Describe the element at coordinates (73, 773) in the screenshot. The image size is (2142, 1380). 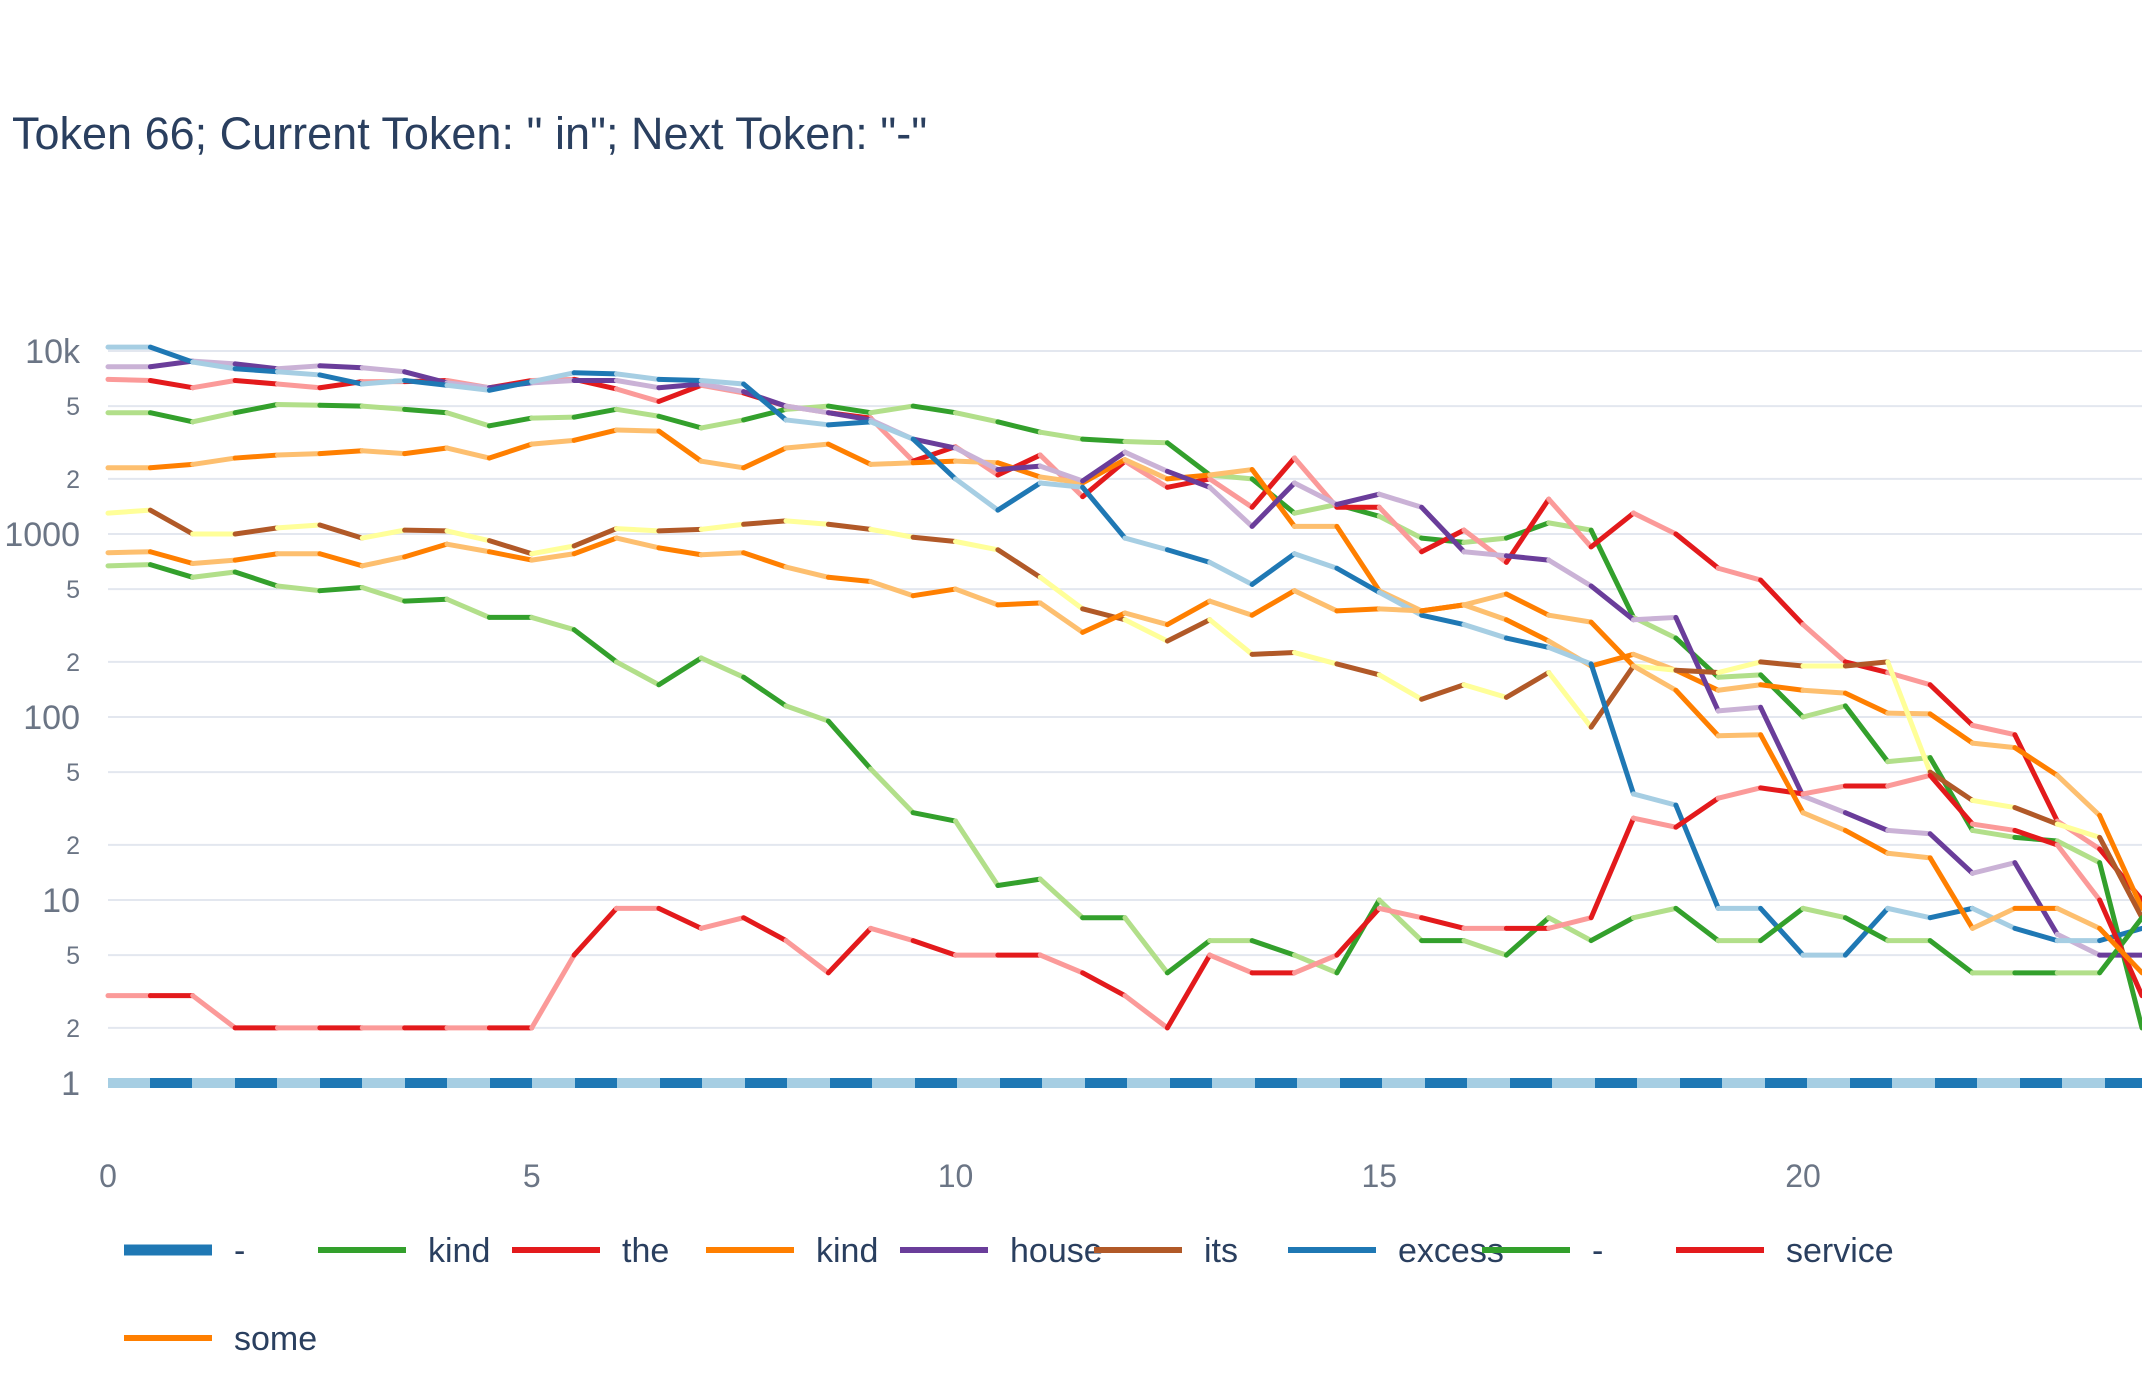
I see `y-tick-label: 5` at that location.